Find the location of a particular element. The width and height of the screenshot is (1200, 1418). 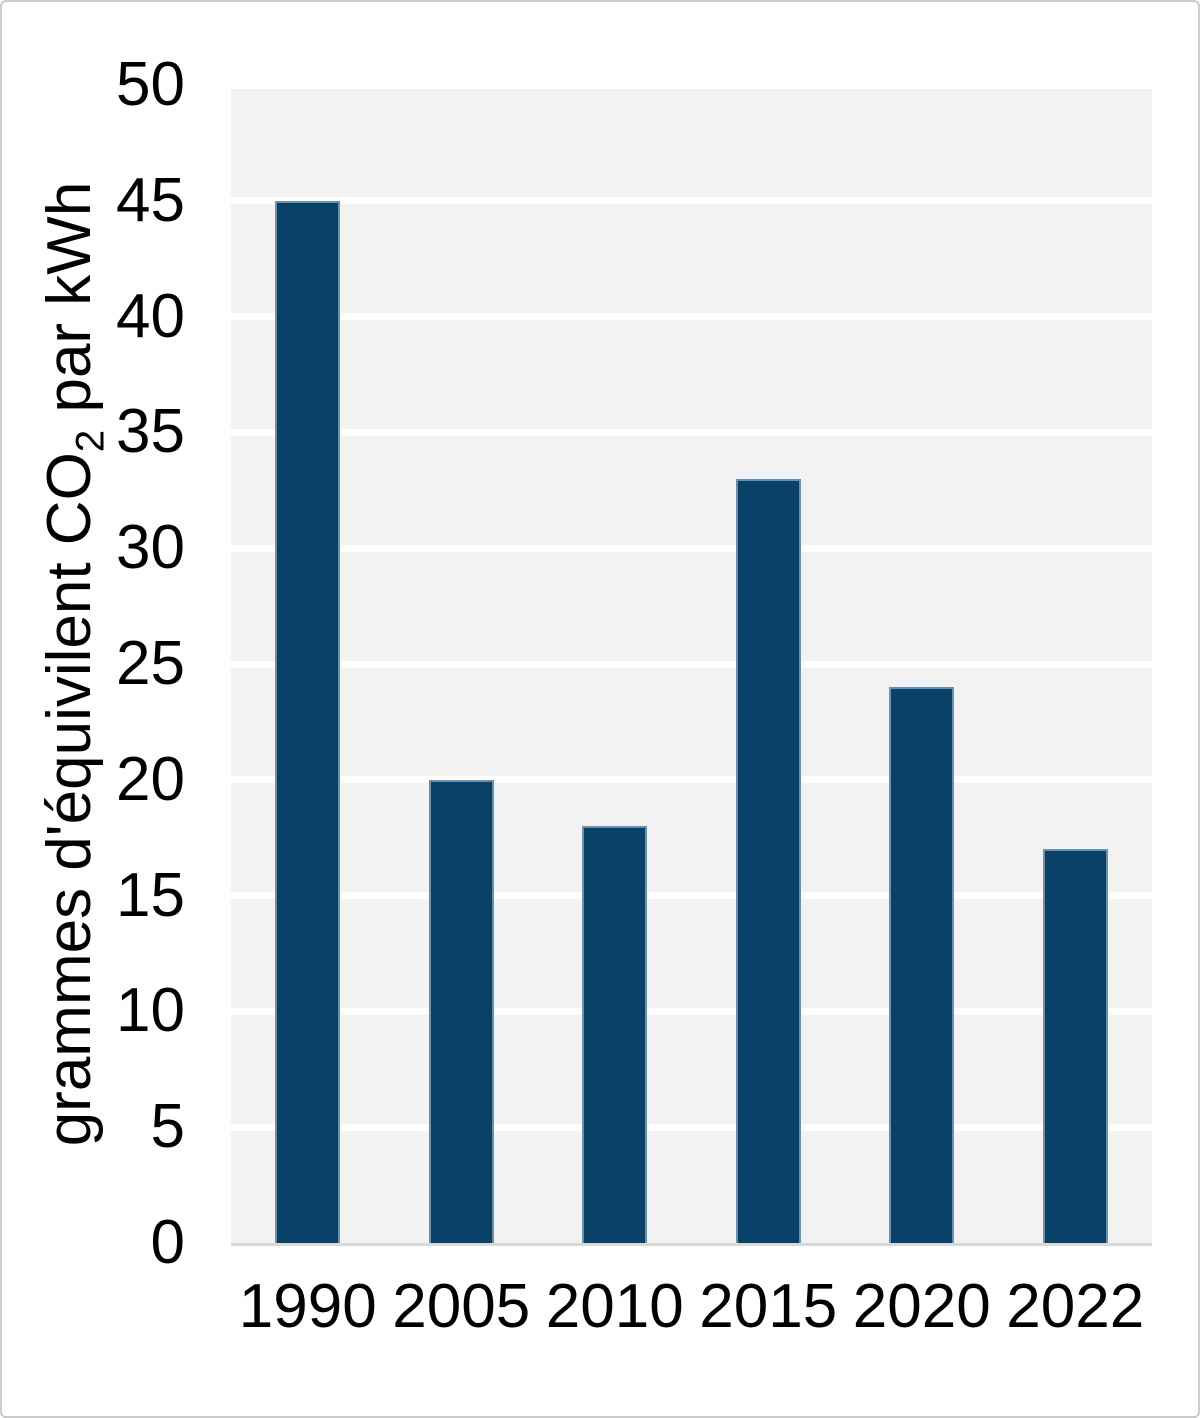

bar-2005 is located at coordinates (461, 1011).